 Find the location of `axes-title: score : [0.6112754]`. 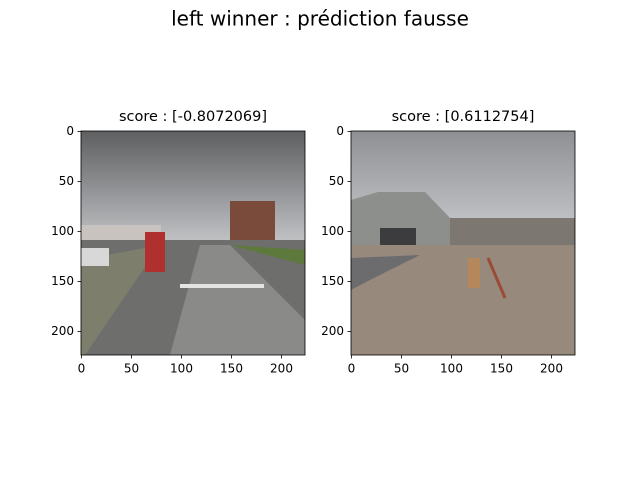

axes-title: score : [0.6112754] is located at coordinates (463, 117).